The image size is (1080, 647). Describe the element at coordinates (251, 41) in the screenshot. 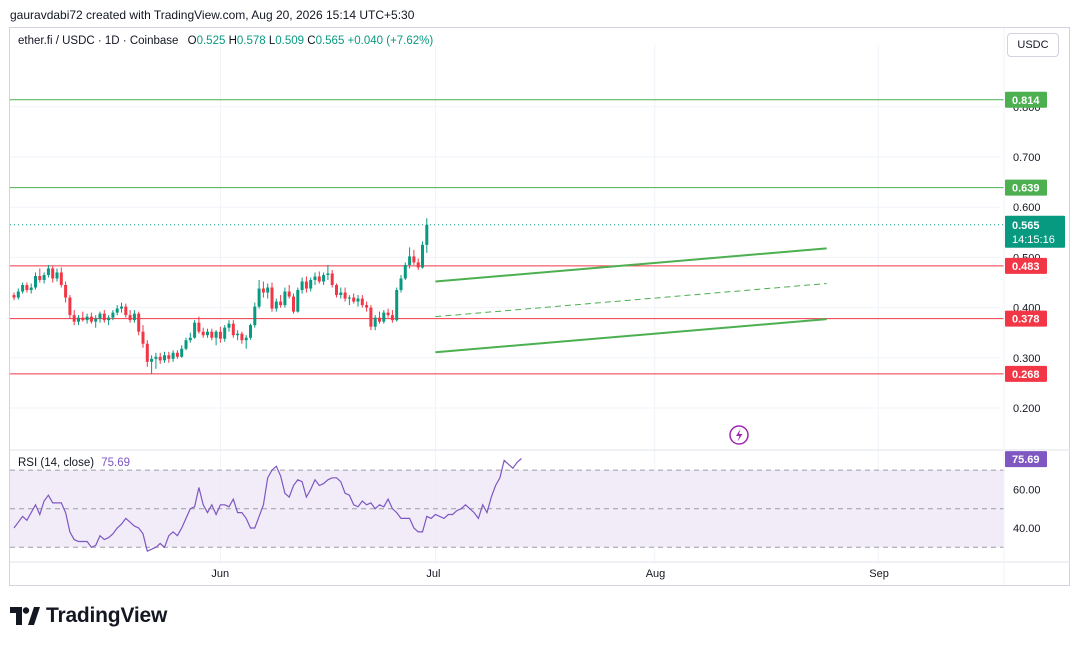

I see `high-value: 0.578` at that location.